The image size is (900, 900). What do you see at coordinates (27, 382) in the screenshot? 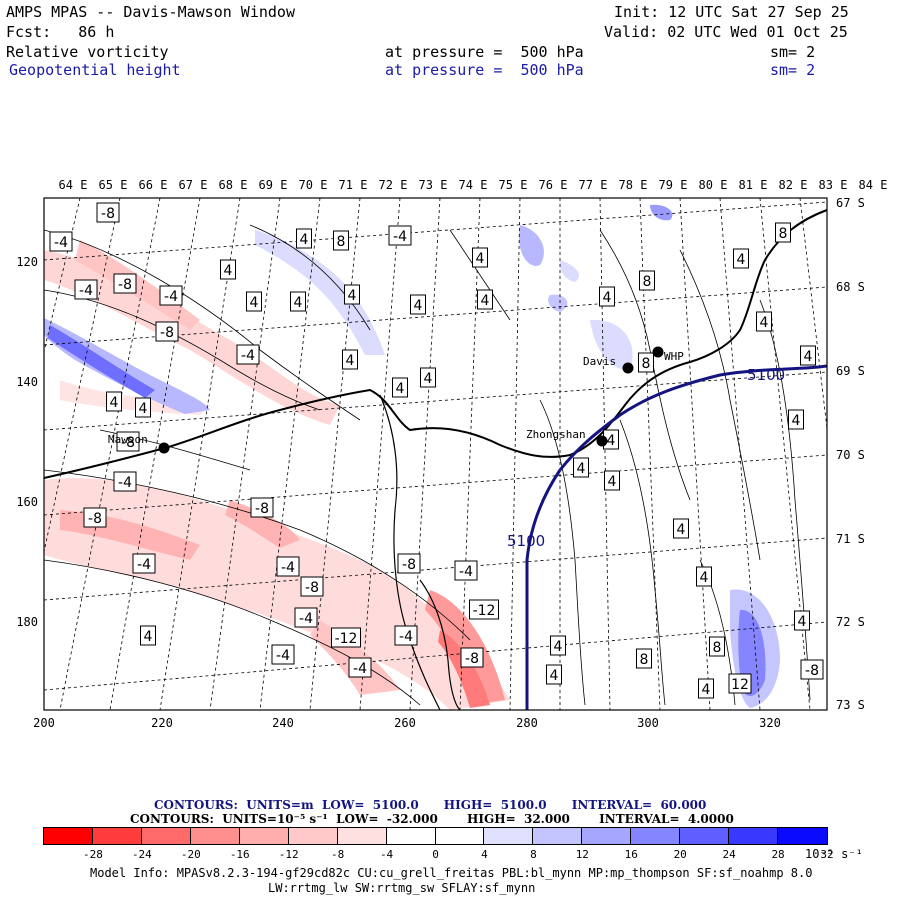
I see `y-tick-label: 140` at bounding box center [27, 382].